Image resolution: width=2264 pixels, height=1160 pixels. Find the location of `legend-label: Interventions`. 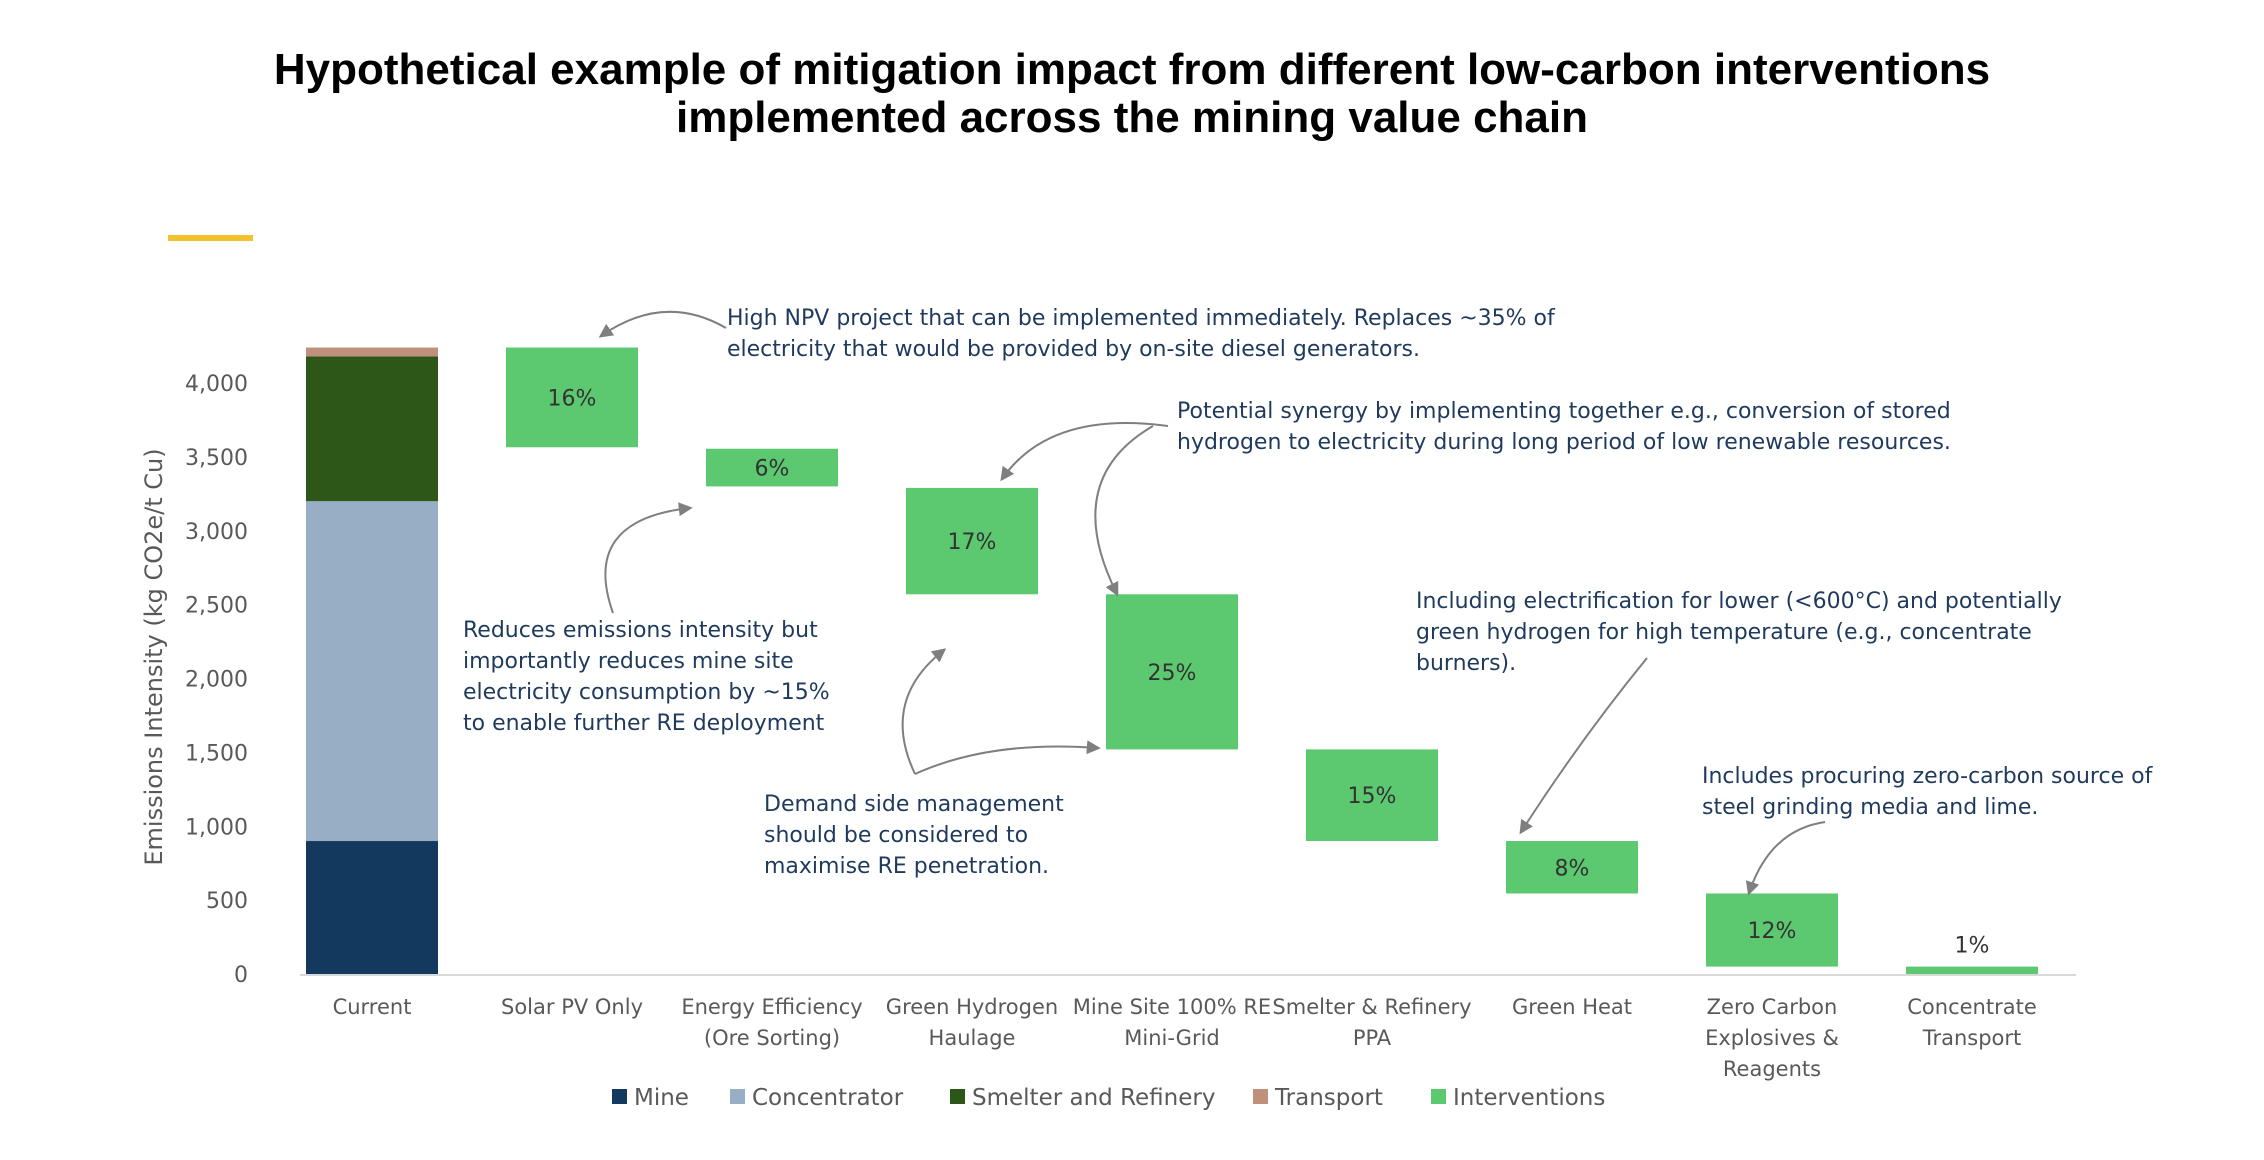

legend-label: Interventions is located at coordinates (1529, 1098).